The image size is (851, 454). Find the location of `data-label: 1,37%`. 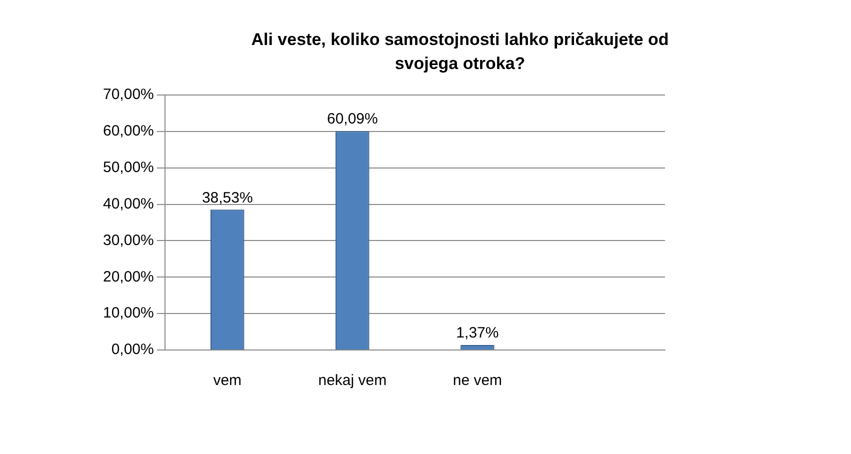

data-label: 1,37% is located at coordinates (477, 333).